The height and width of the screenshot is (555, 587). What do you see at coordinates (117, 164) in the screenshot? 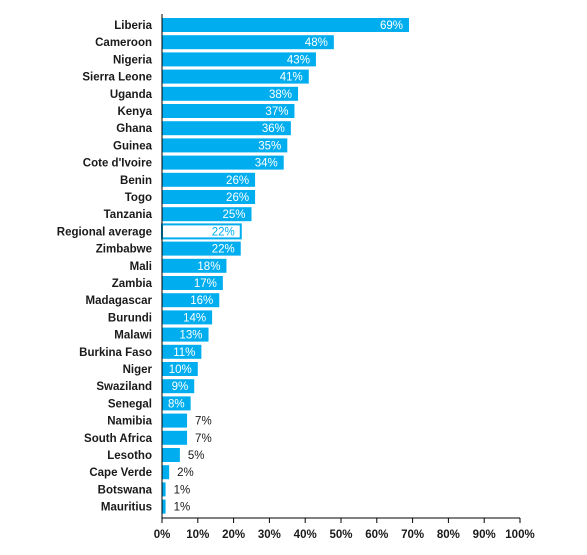
I see `category-label-cote-d-ivoire: Cote d'Ivoire` at bounding box center [117, 164].